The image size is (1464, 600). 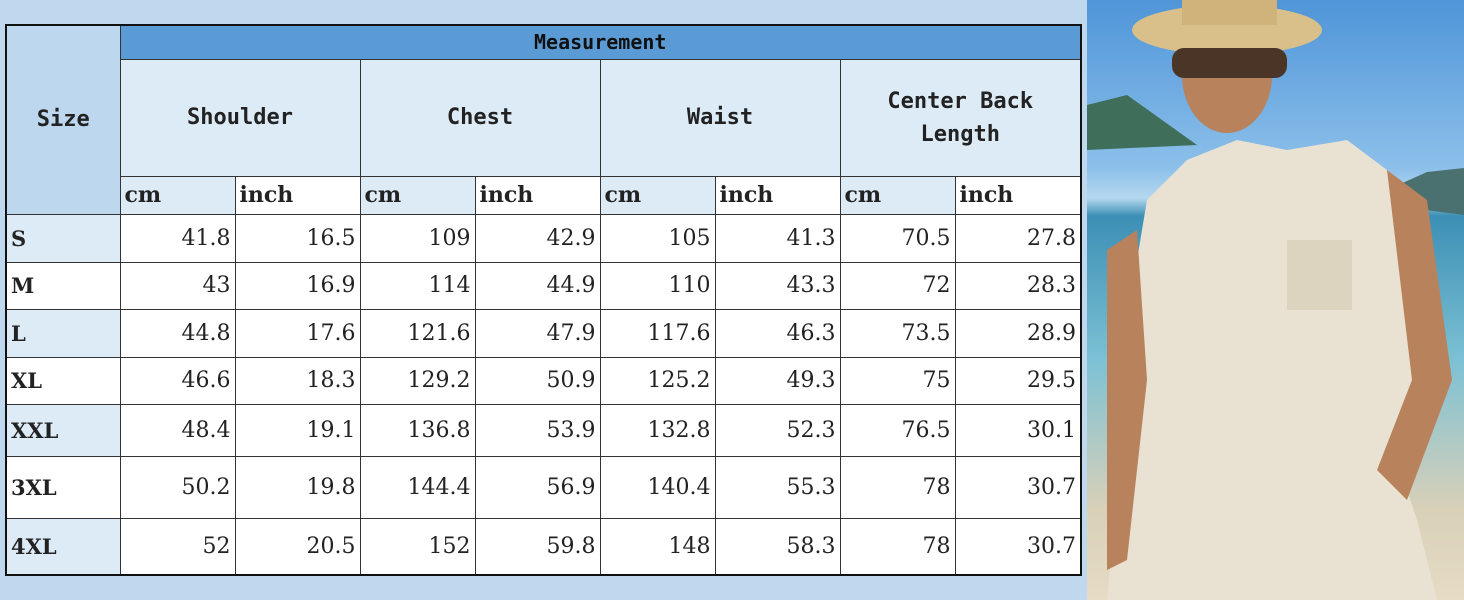 I want to click on value-cell: 114, so click(x=417, y=285).